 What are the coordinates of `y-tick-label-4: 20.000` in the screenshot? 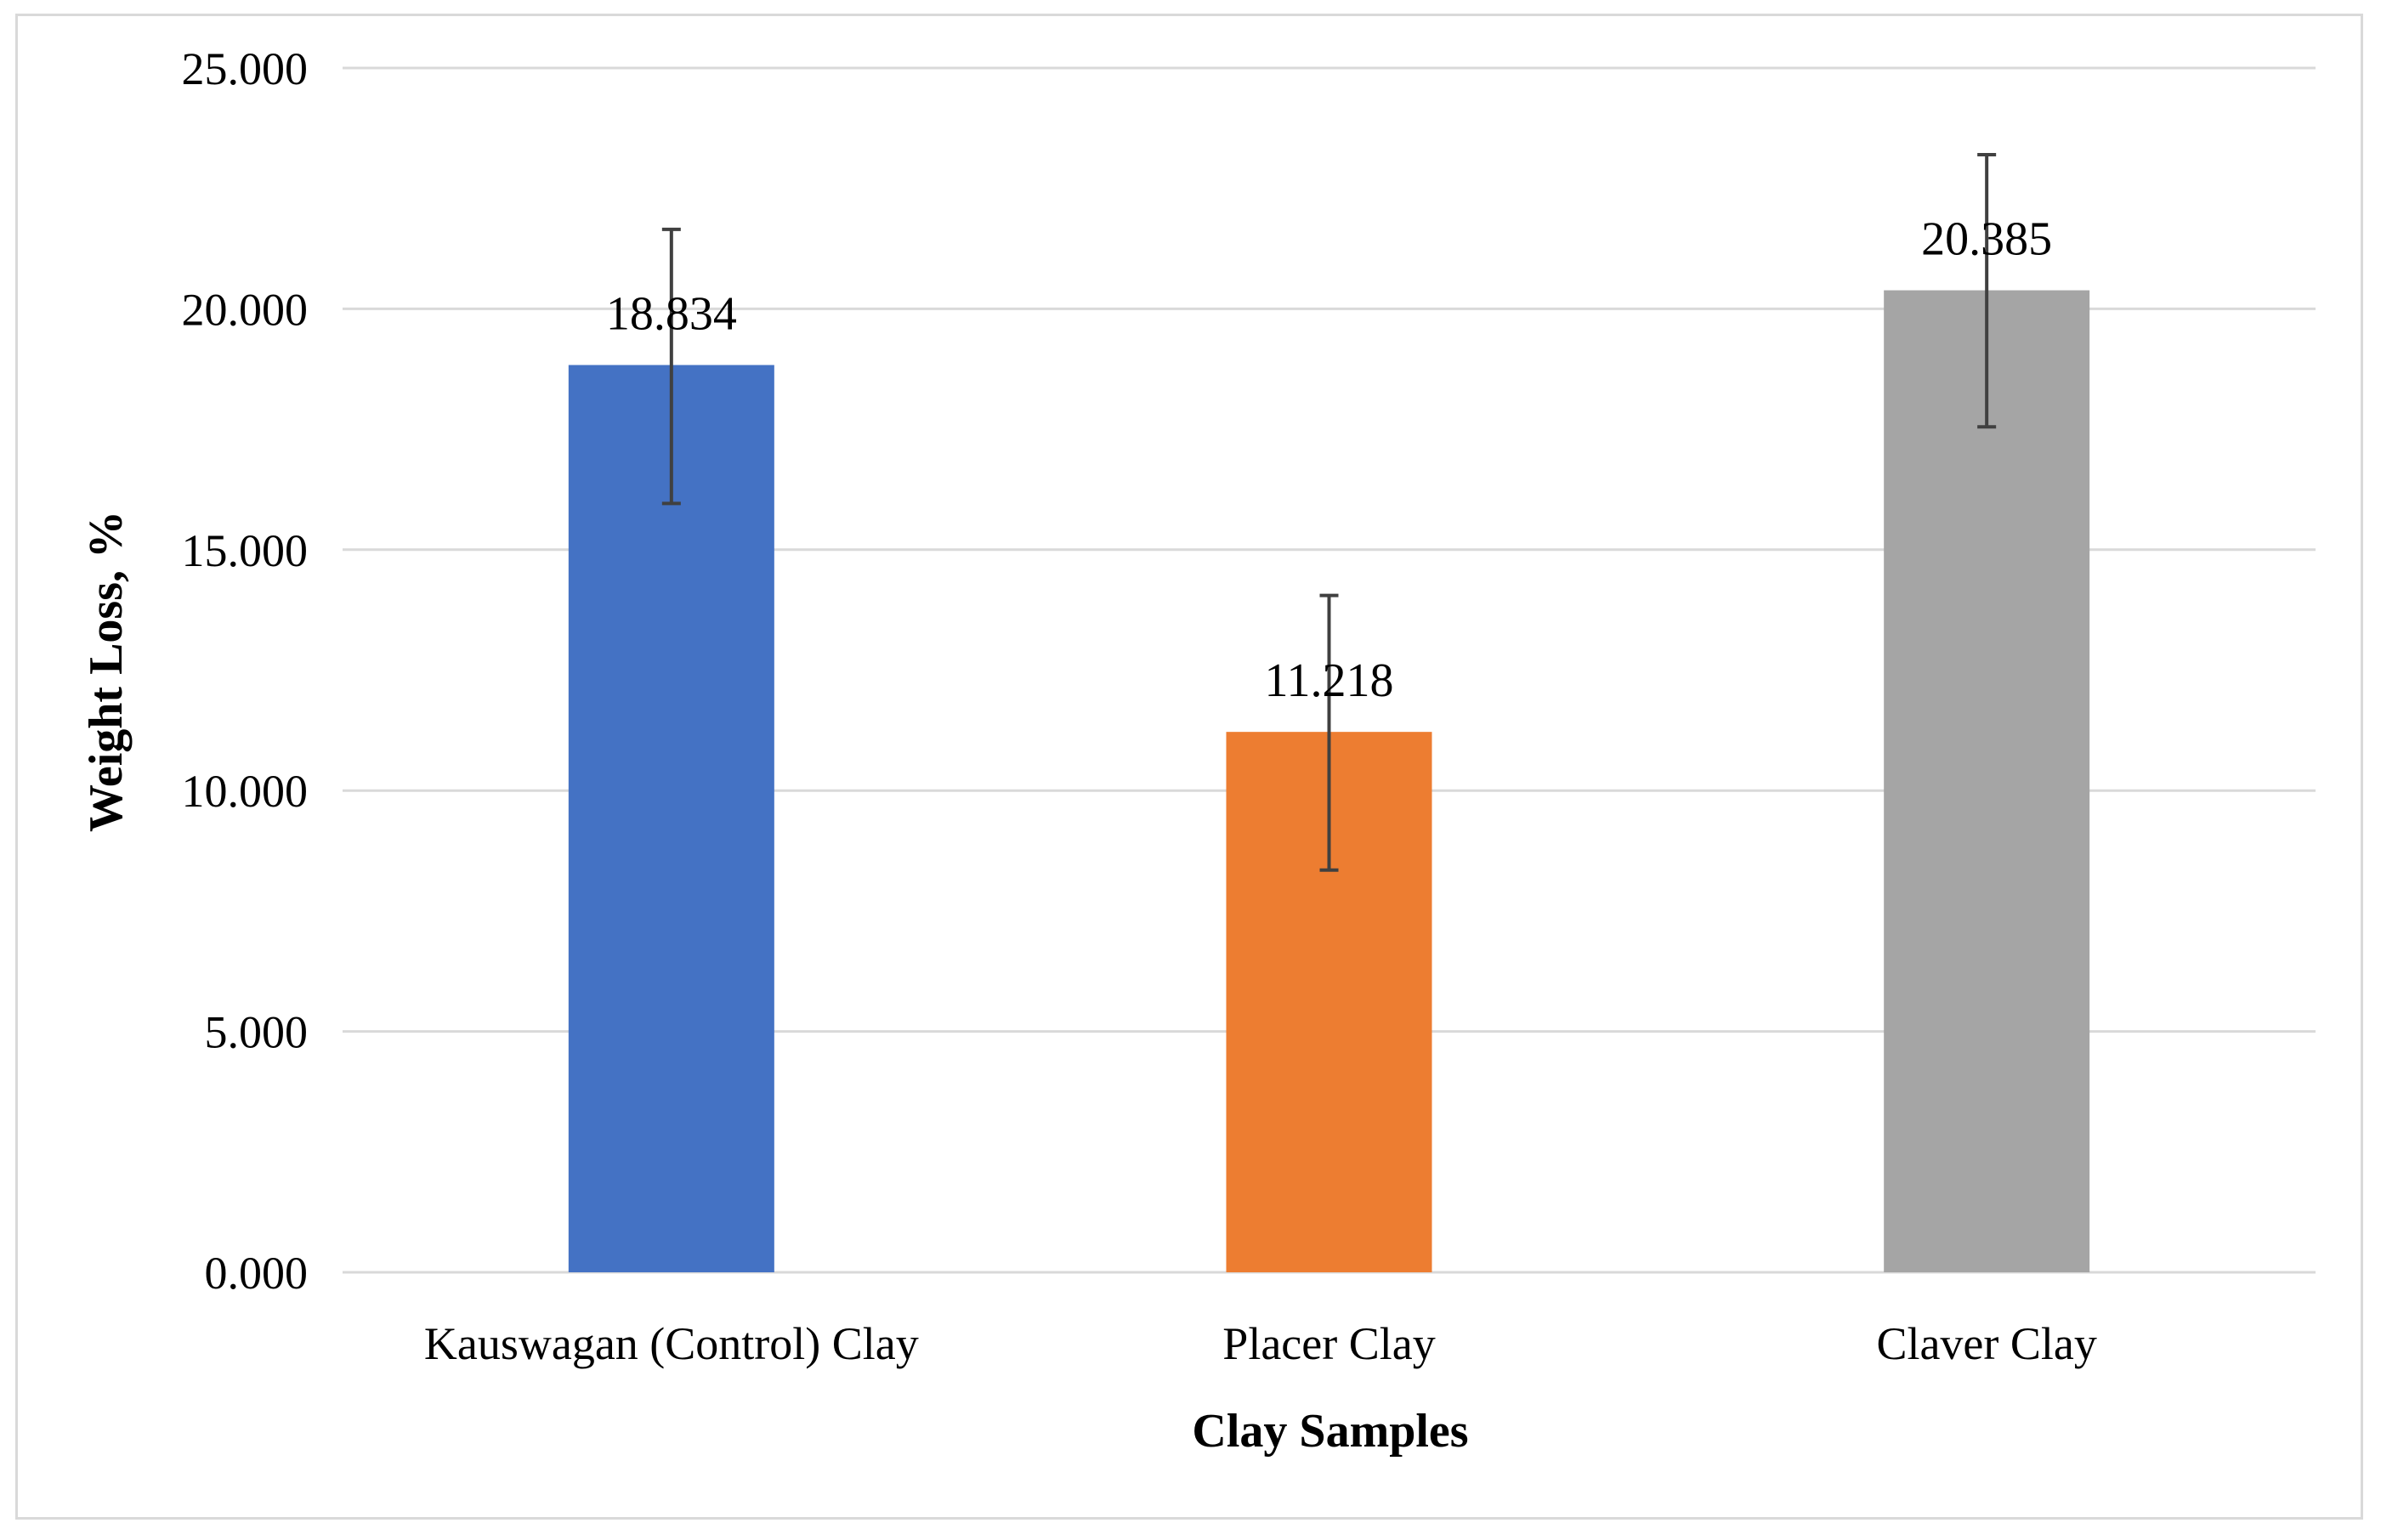 It's located at (245, 309).